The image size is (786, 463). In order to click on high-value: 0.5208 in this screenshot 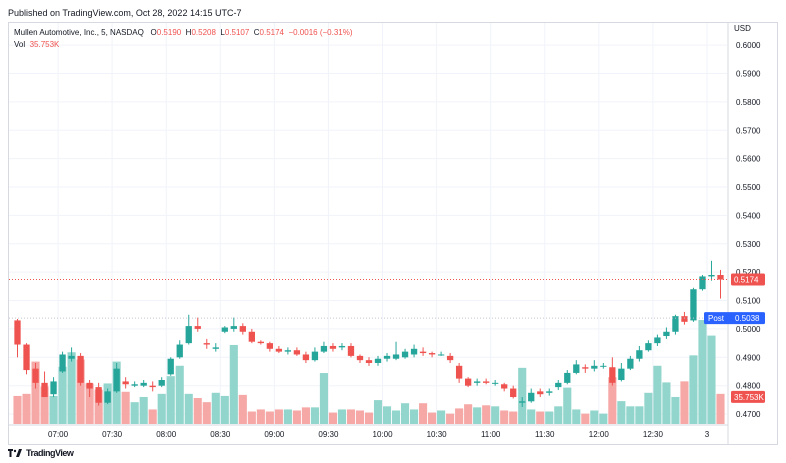, I will do `click(203, 32)`.